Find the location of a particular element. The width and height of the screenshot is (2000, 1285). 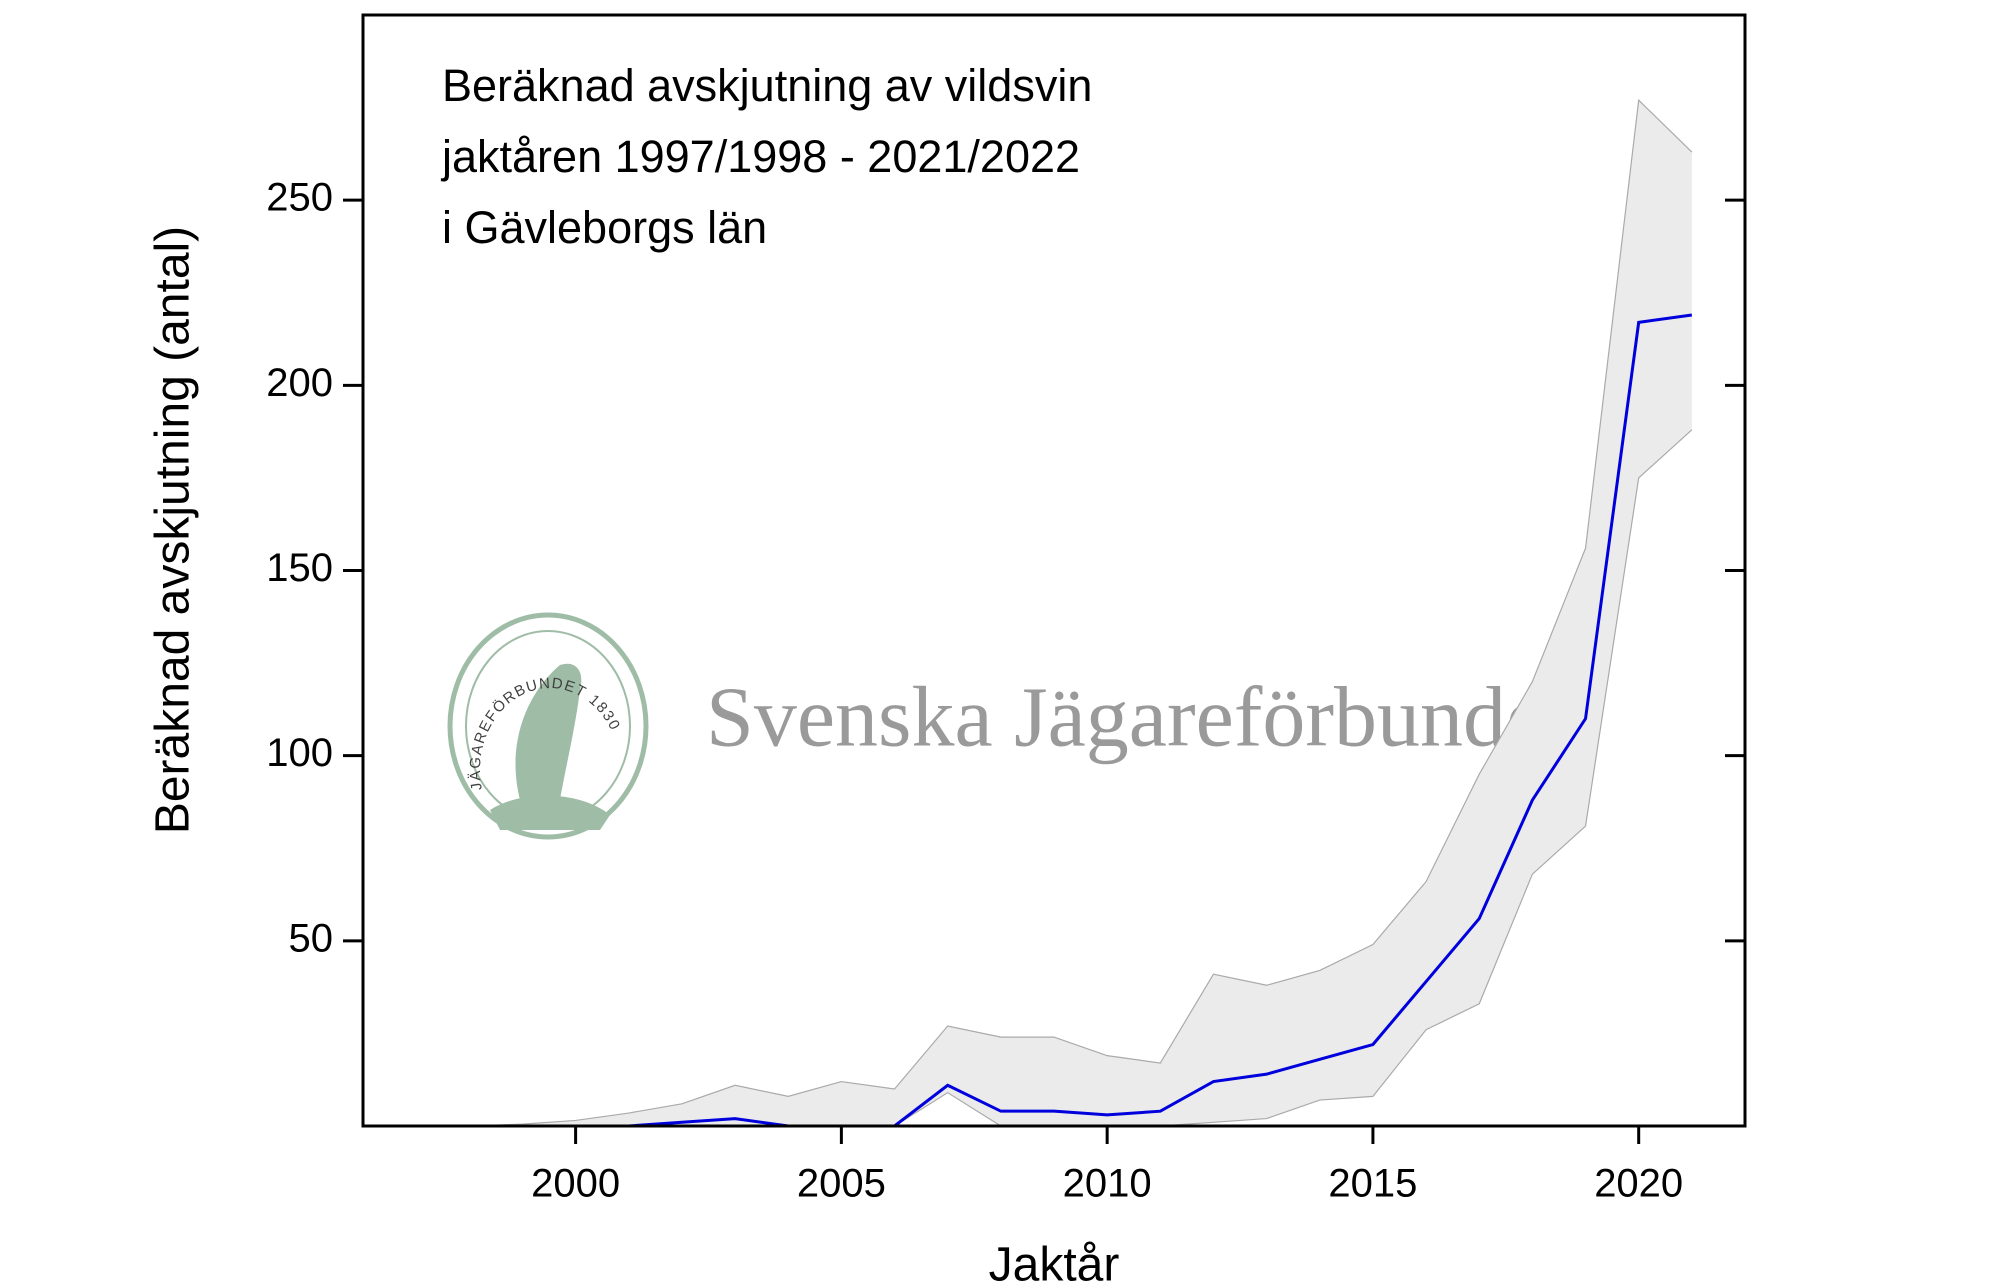

y-axis-title: Beräknad avskjutning (antal) is located at coordinates (173, 530).